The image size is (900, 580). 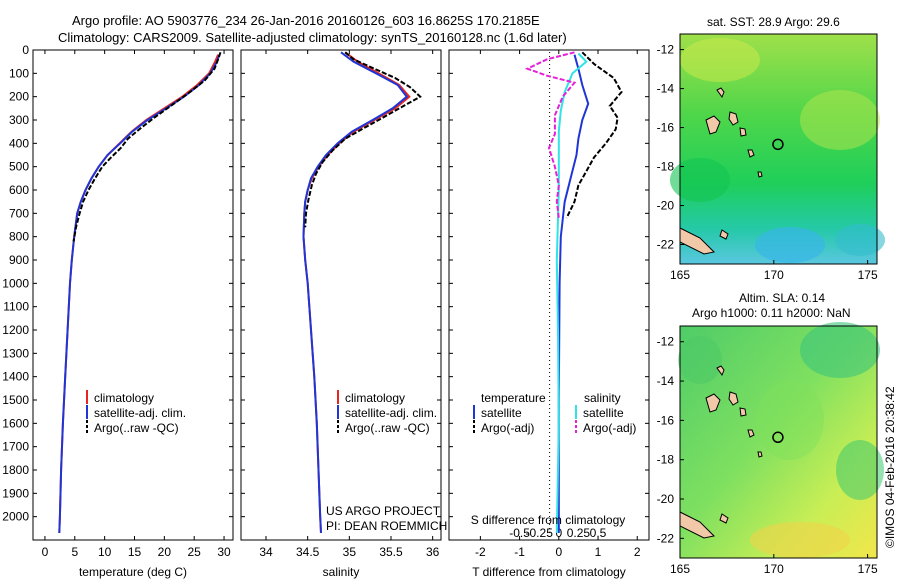 I want to click on s-tick-label: 0.5, so click(x=598, y=533).